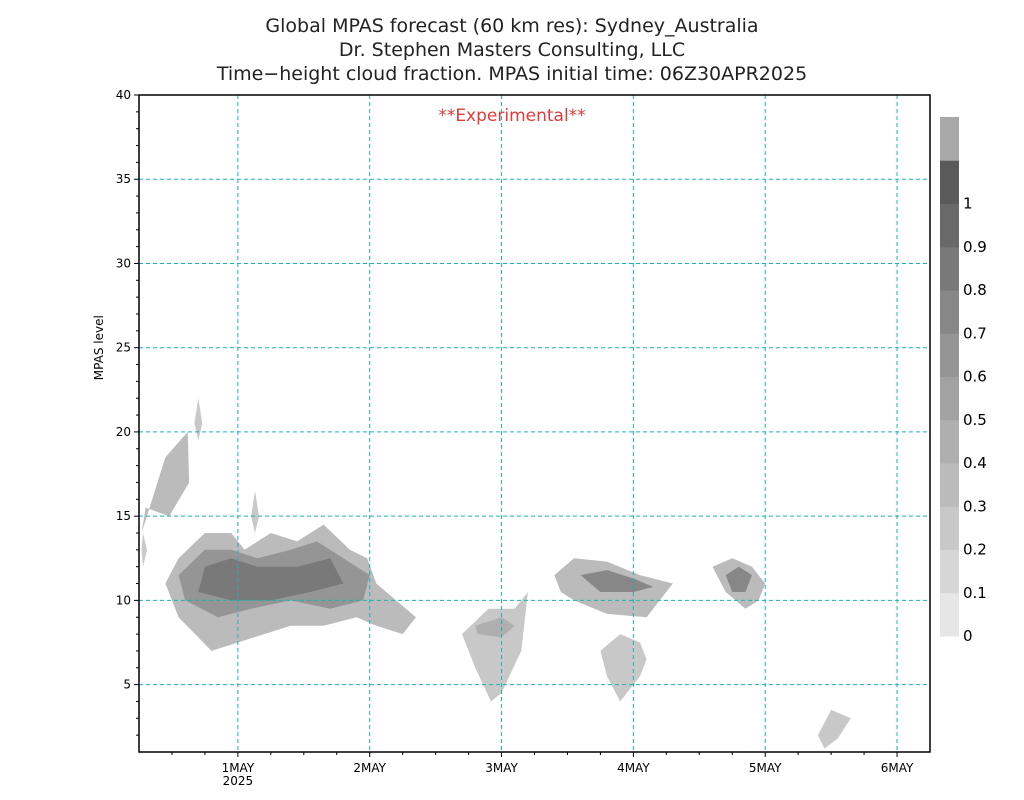 The width and height of the screenshot is (1024, 800). Describe the element at coordinates (975, 333) in the screenshot. I see `colorbar-label: 0.7` at that location.